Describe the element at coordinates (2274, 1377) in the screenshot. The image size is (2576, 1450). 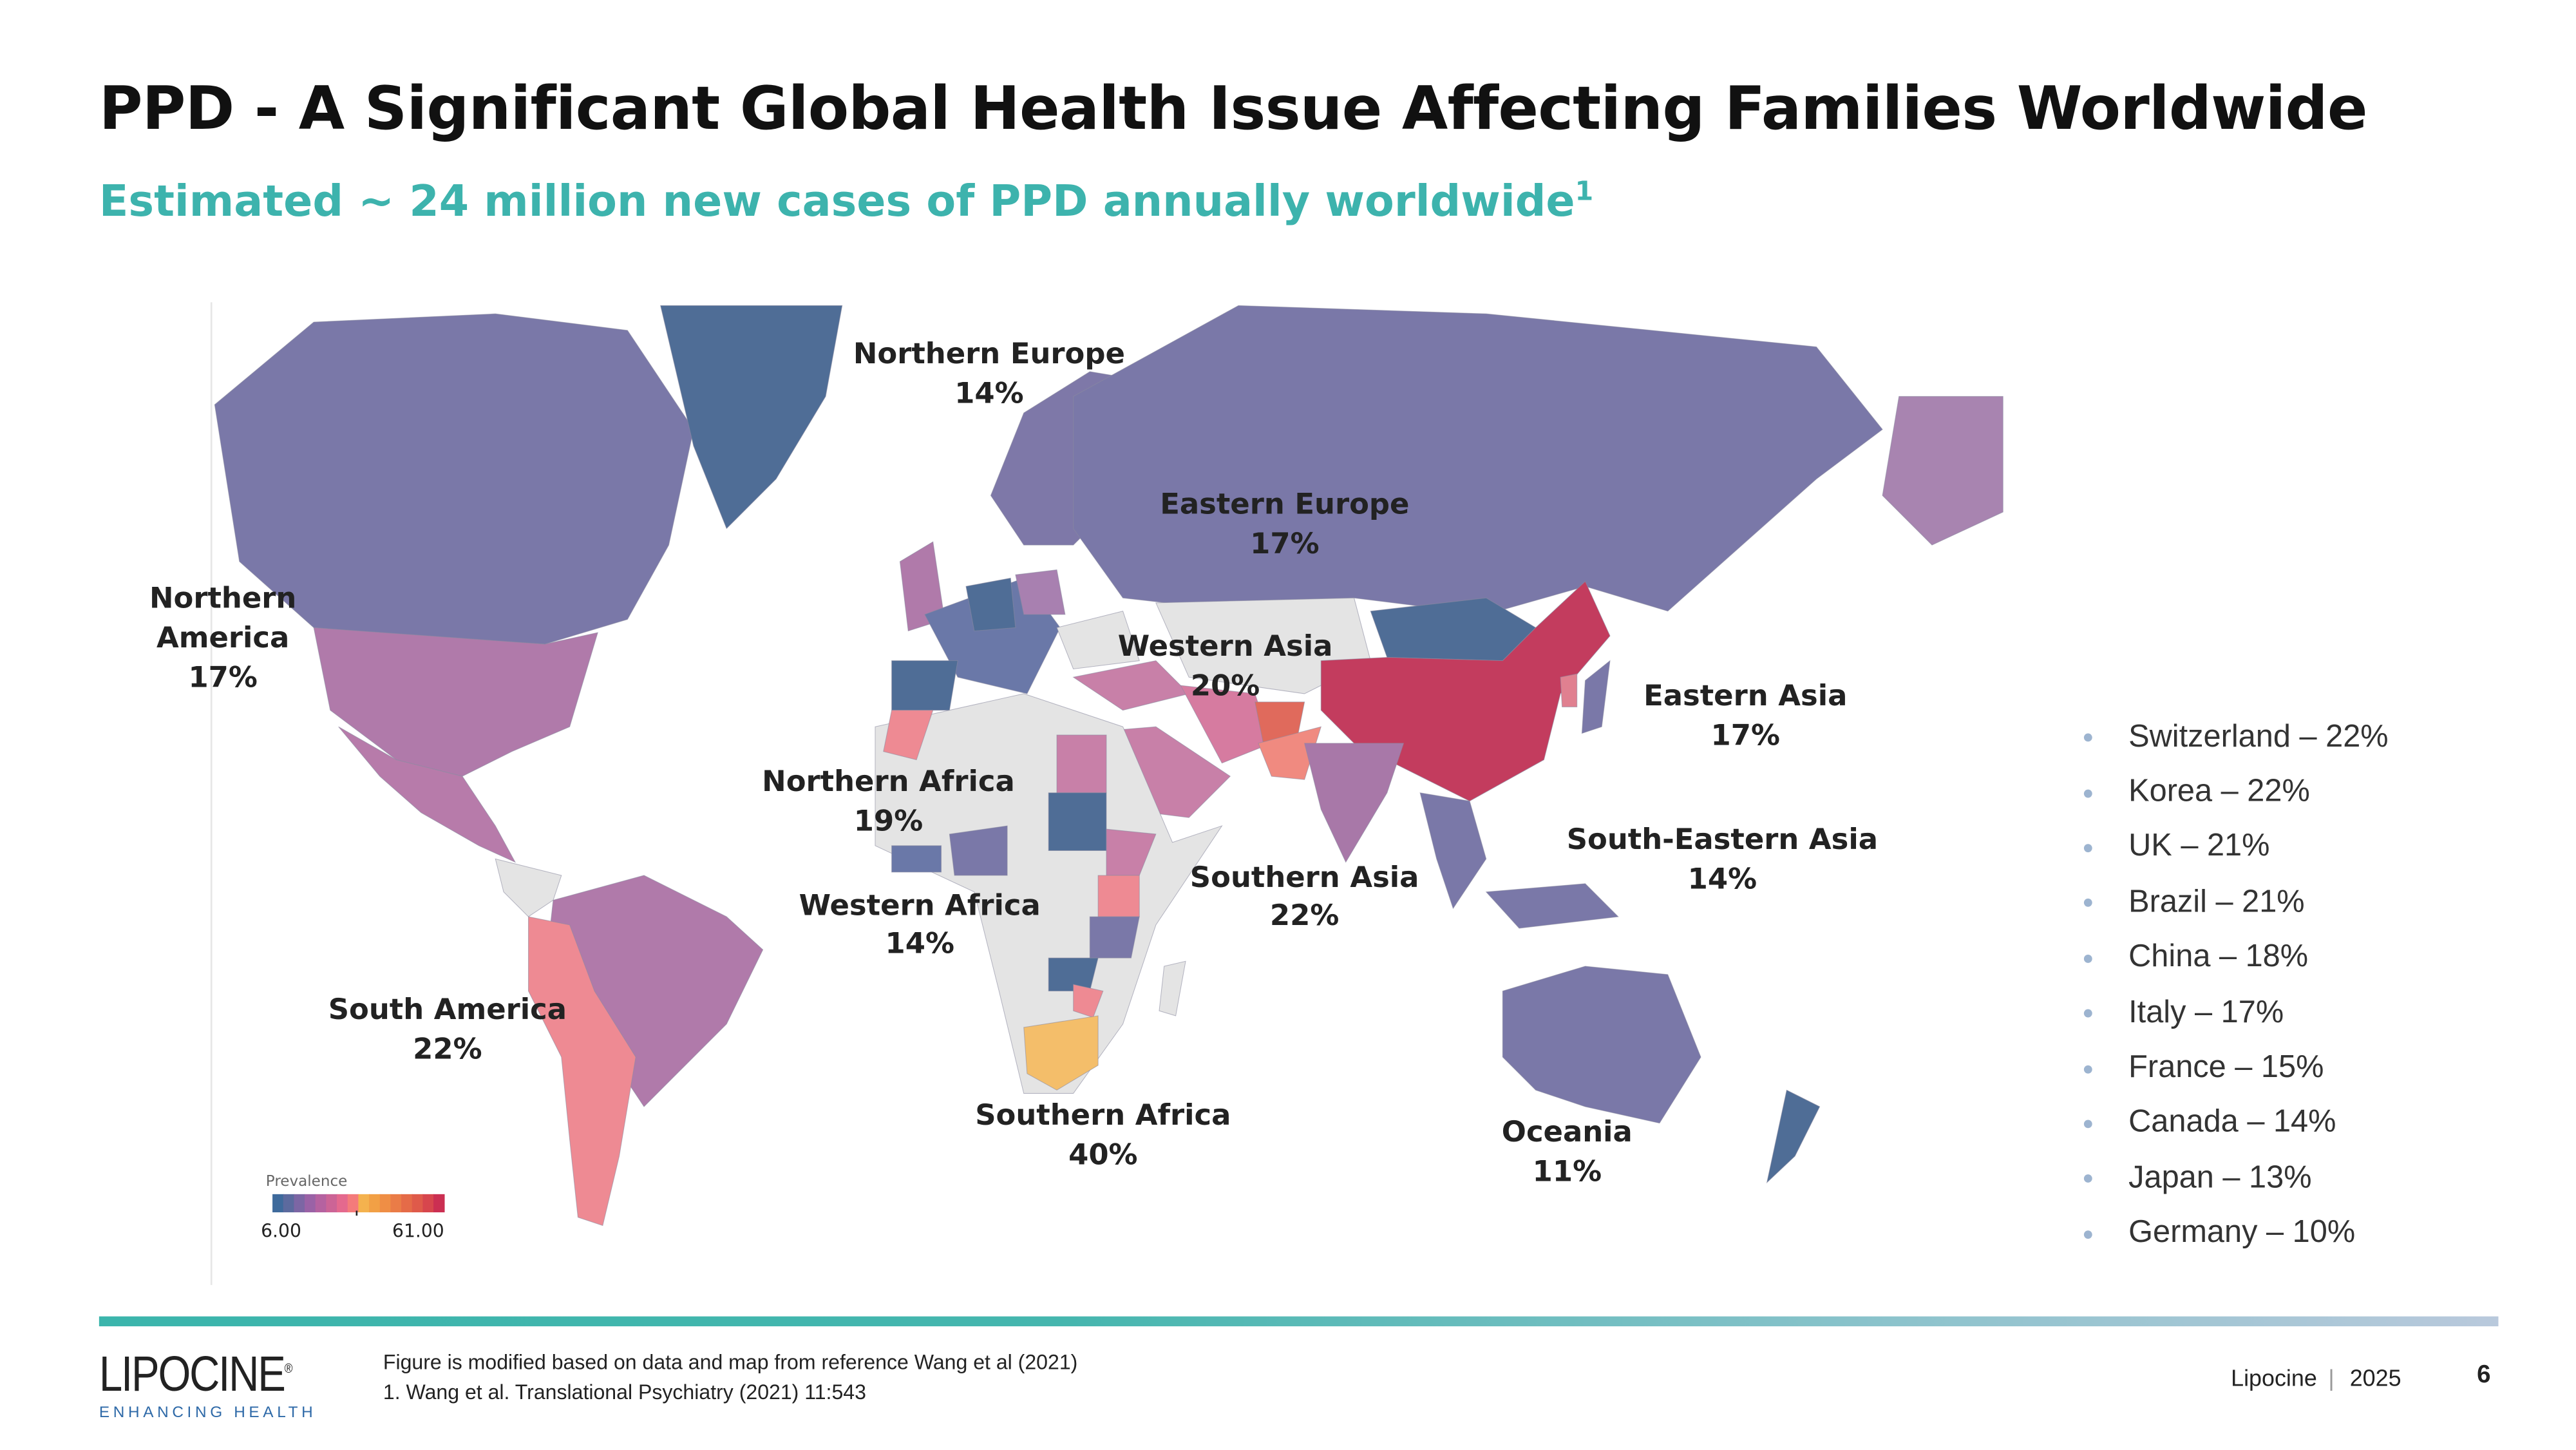
I see `footer-company: Lipocine` at that location.